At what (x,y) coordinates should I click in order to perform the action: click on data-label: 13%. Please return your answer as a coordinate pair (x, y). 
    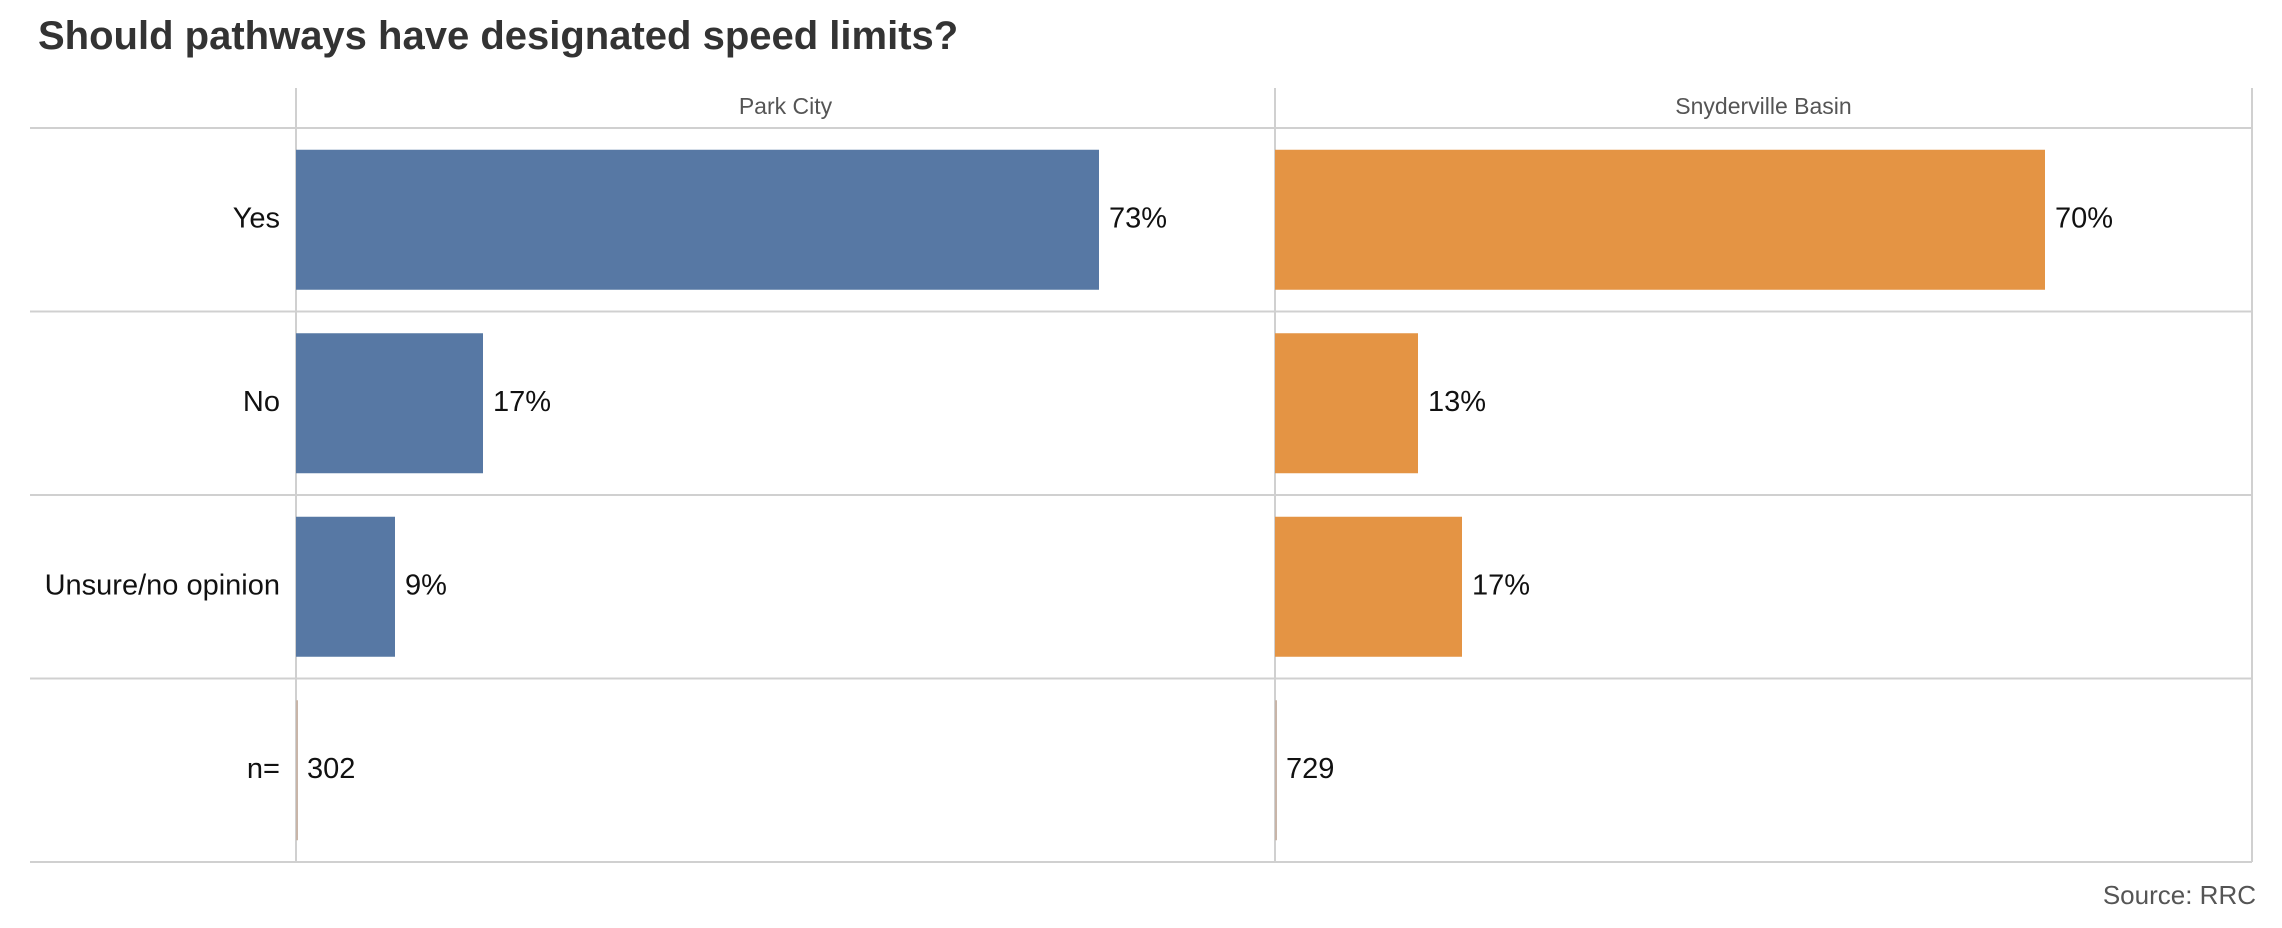
    Looking at the image, I should click on (1457, 402).